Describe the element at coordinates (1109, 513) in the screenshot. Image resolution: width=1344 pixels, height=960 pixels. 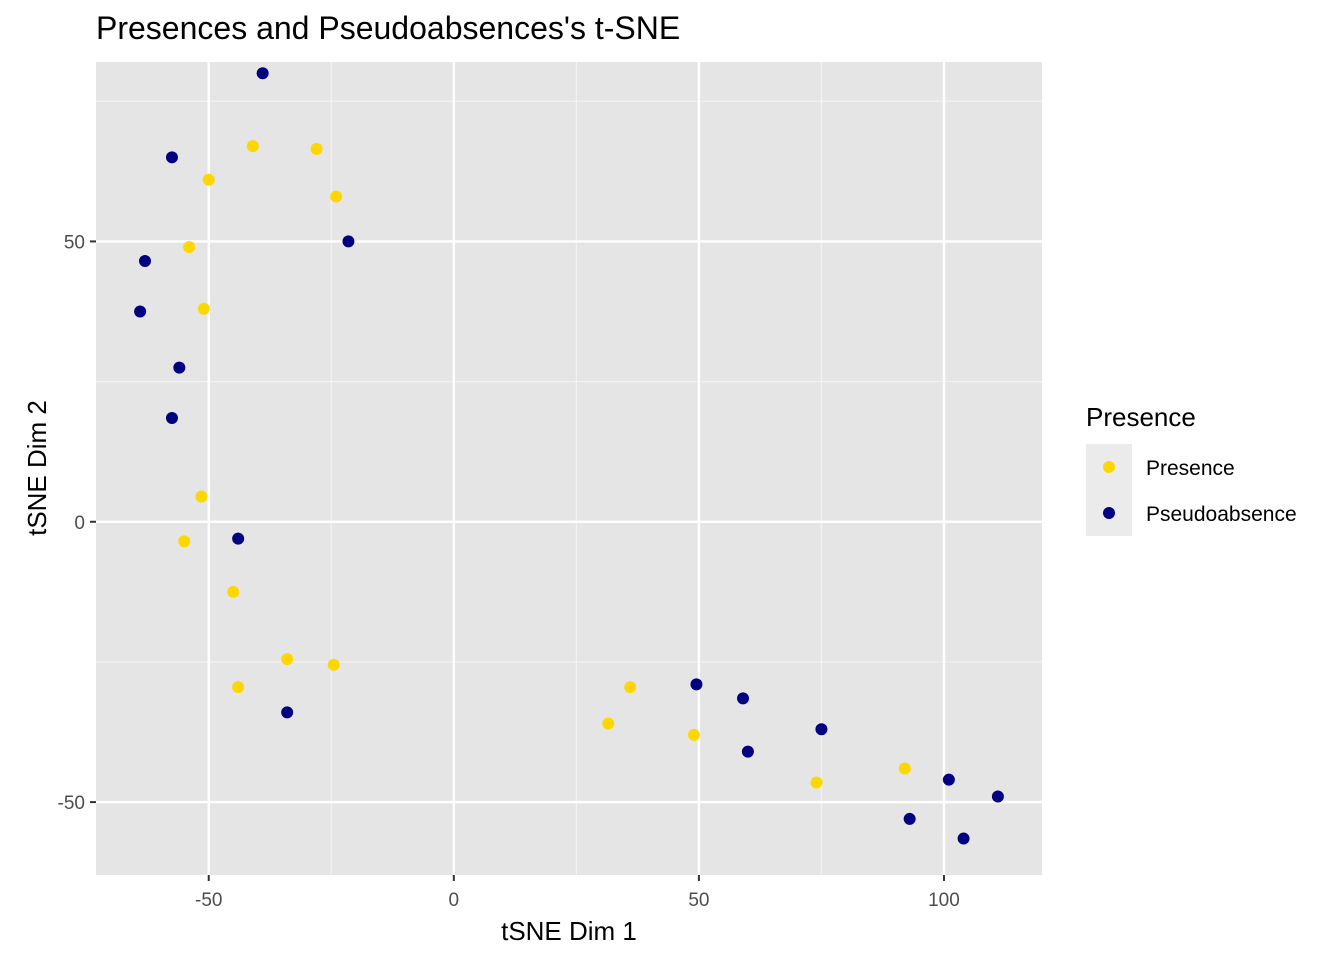
I see `legend-key-pseudoabsence` at that location.